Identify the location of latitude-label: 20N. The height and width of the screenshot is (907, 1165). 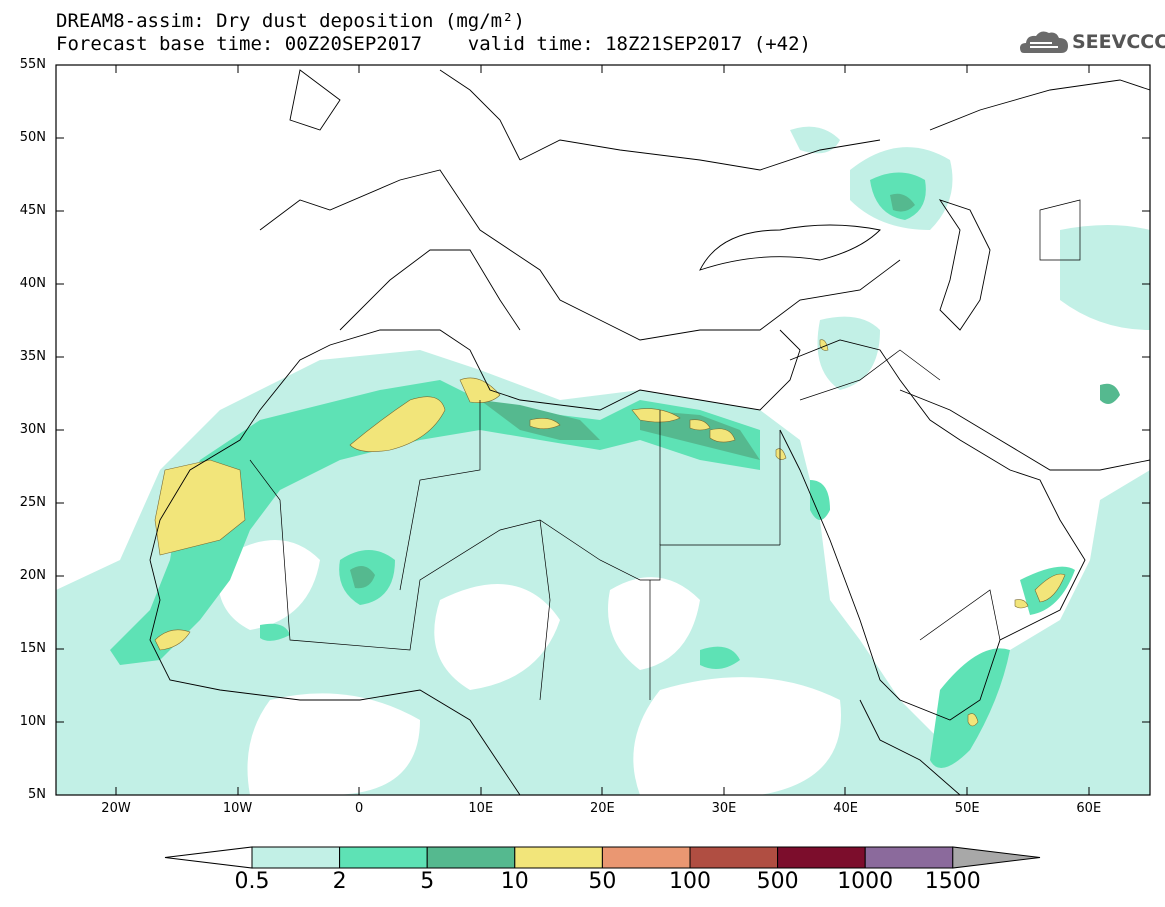
(32, 575).